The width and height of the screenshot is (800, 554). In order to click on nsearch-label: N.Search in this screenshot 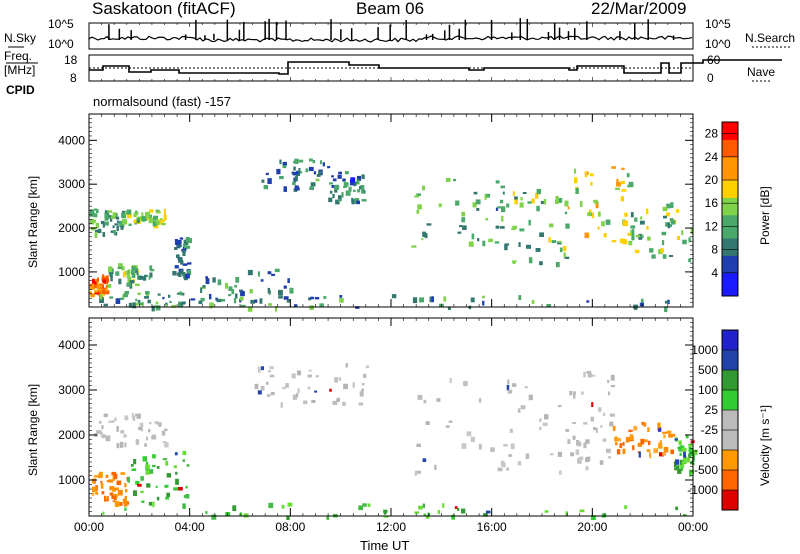, I will do `click(770, 38)`.